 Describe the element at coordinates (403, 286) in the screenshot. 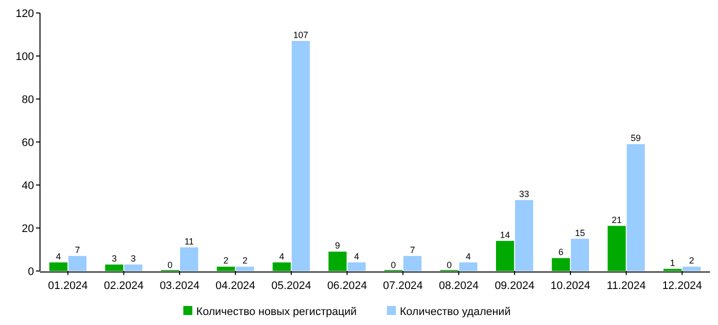

I see `x-tick-label: 07.2024` at that location.